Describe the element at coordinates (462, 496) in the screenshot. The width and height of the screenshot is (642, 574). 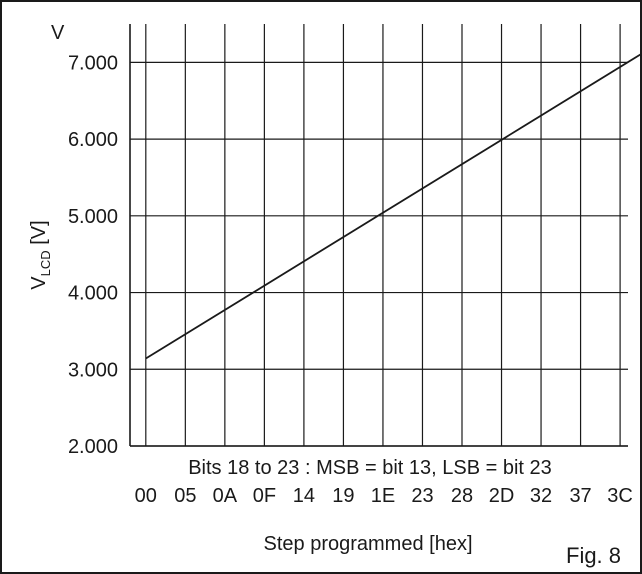
I see `x-tick-label: 28` at that location.